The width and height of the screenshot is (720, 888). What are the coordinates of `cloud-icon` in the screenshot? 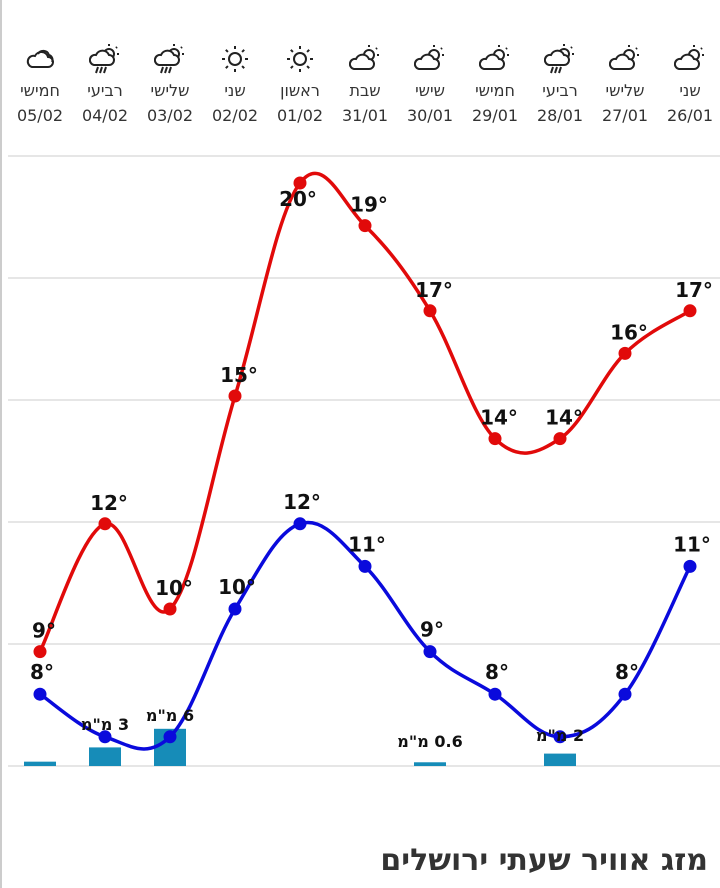 It's located at (40, 59).